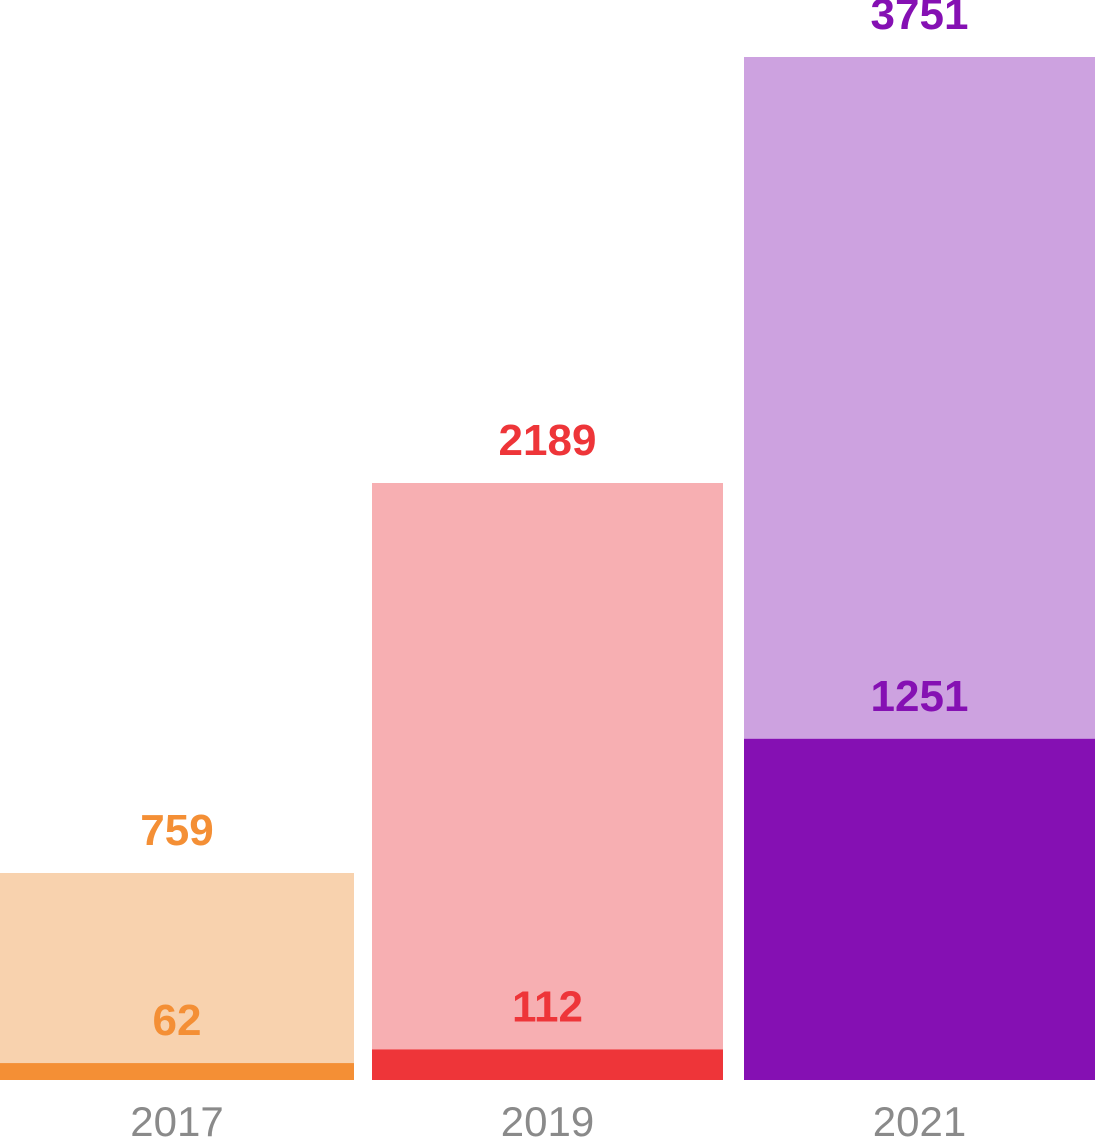 This screenshot has height=1140, width=1095. I want to click on value-label-part-2021: 1251, so click(920, 696).